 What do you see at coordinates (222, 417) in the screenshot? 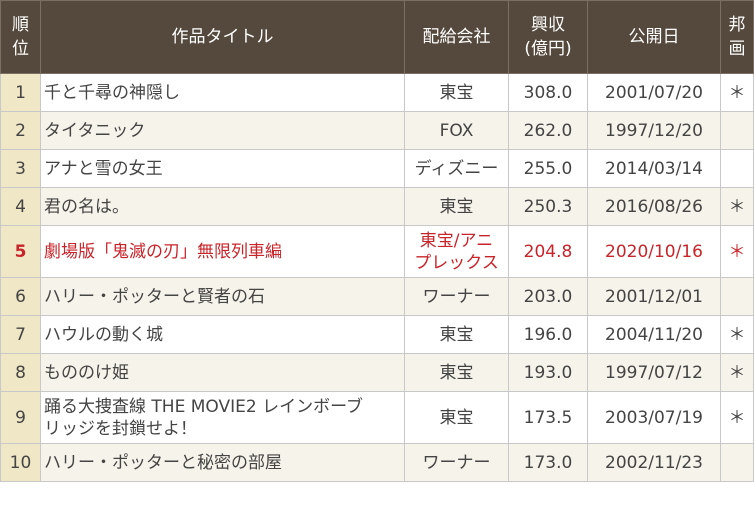
I see `title-cell: 踊る大捜査線 THE MOVIE2 レインボーブ リッジを封鎖せよ！` at bounding box center [222, 417].